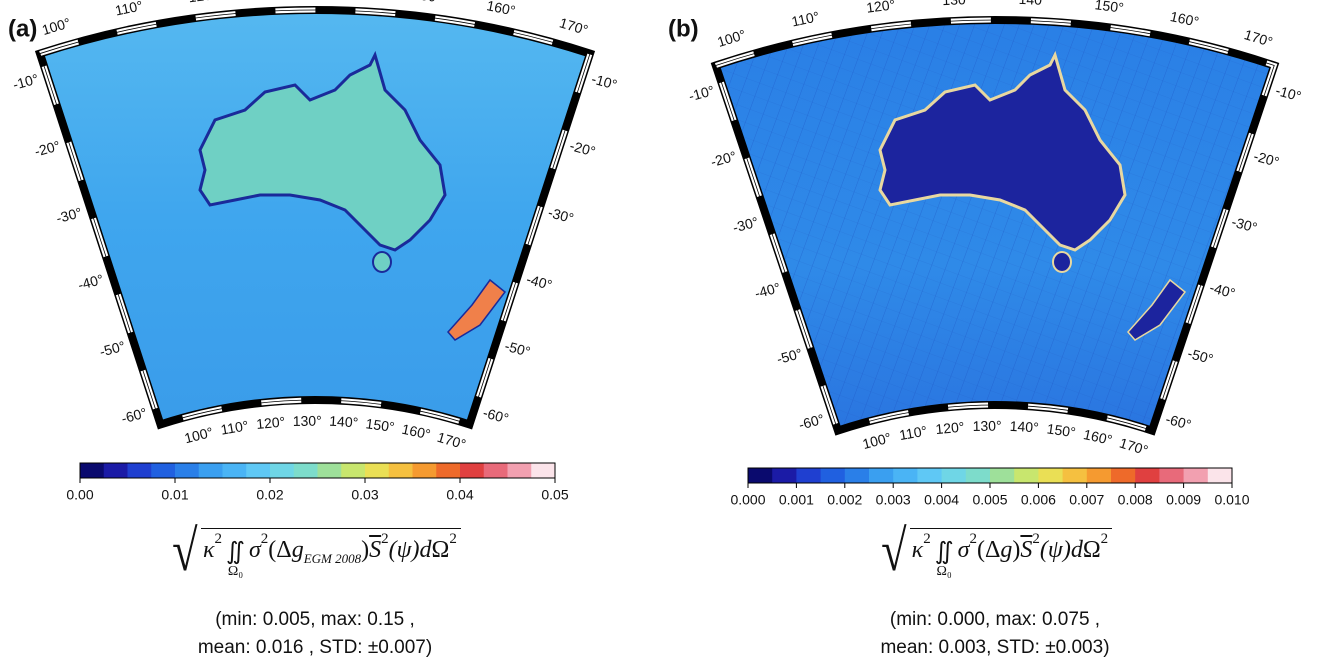 This screenshot has width=1318, height=666. I want to click on stats-line: mean: 0.016 , STD: ±0.007), so click(315, 647).